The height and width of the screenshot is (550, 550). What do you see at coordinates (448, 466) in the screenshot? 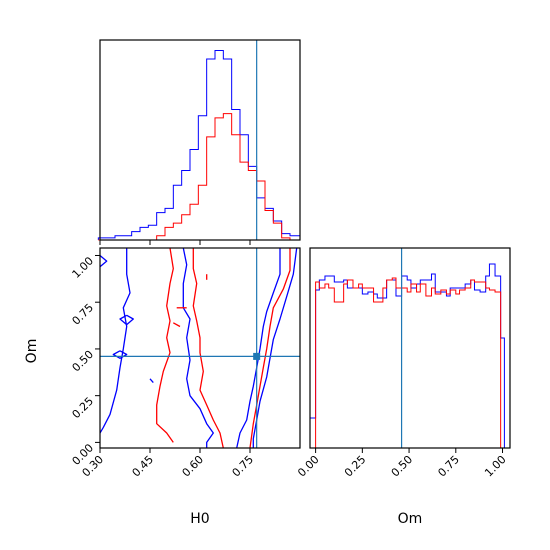
I see `om-hist-xtick-label-3: 0.75` at bounding box center [448, 466].